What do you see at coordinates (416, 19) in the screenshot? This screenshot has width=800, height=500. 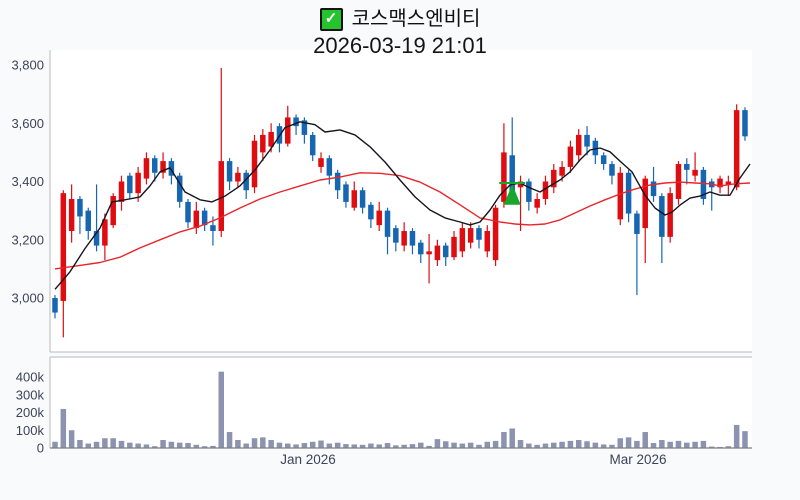 I see `stock-name-title: 코스맥스엔비티` at bounding box center [416, 19].